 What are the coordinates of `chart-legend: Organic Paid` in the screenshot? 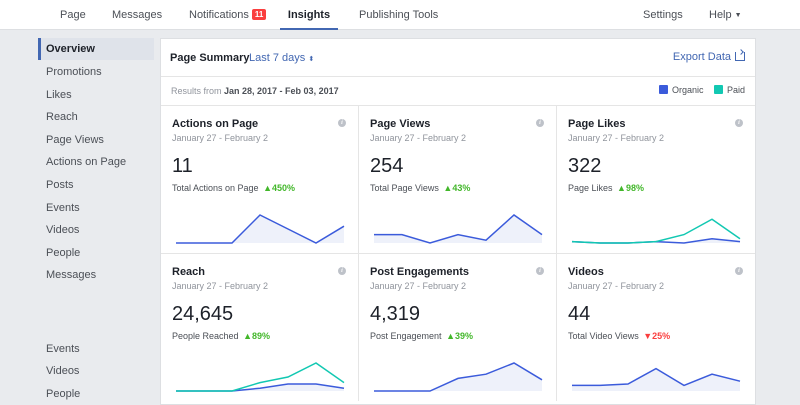 It's located at (698, 90).